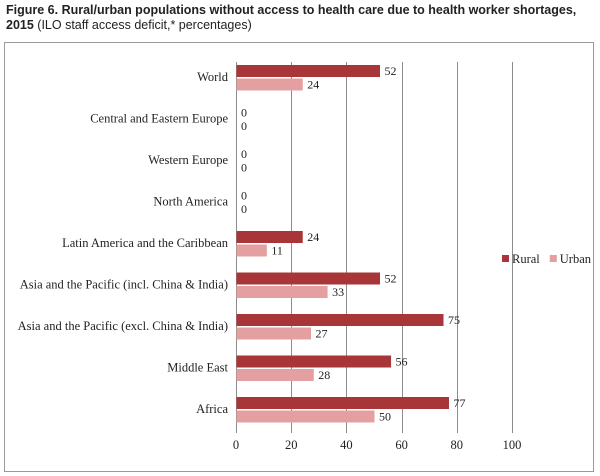 The width and height of the screenshot is (600, 476). What do you see at coordinates (291, 445) in the screenshot?
I see `x-tick-label: 20` at bounding box center [291, 445].